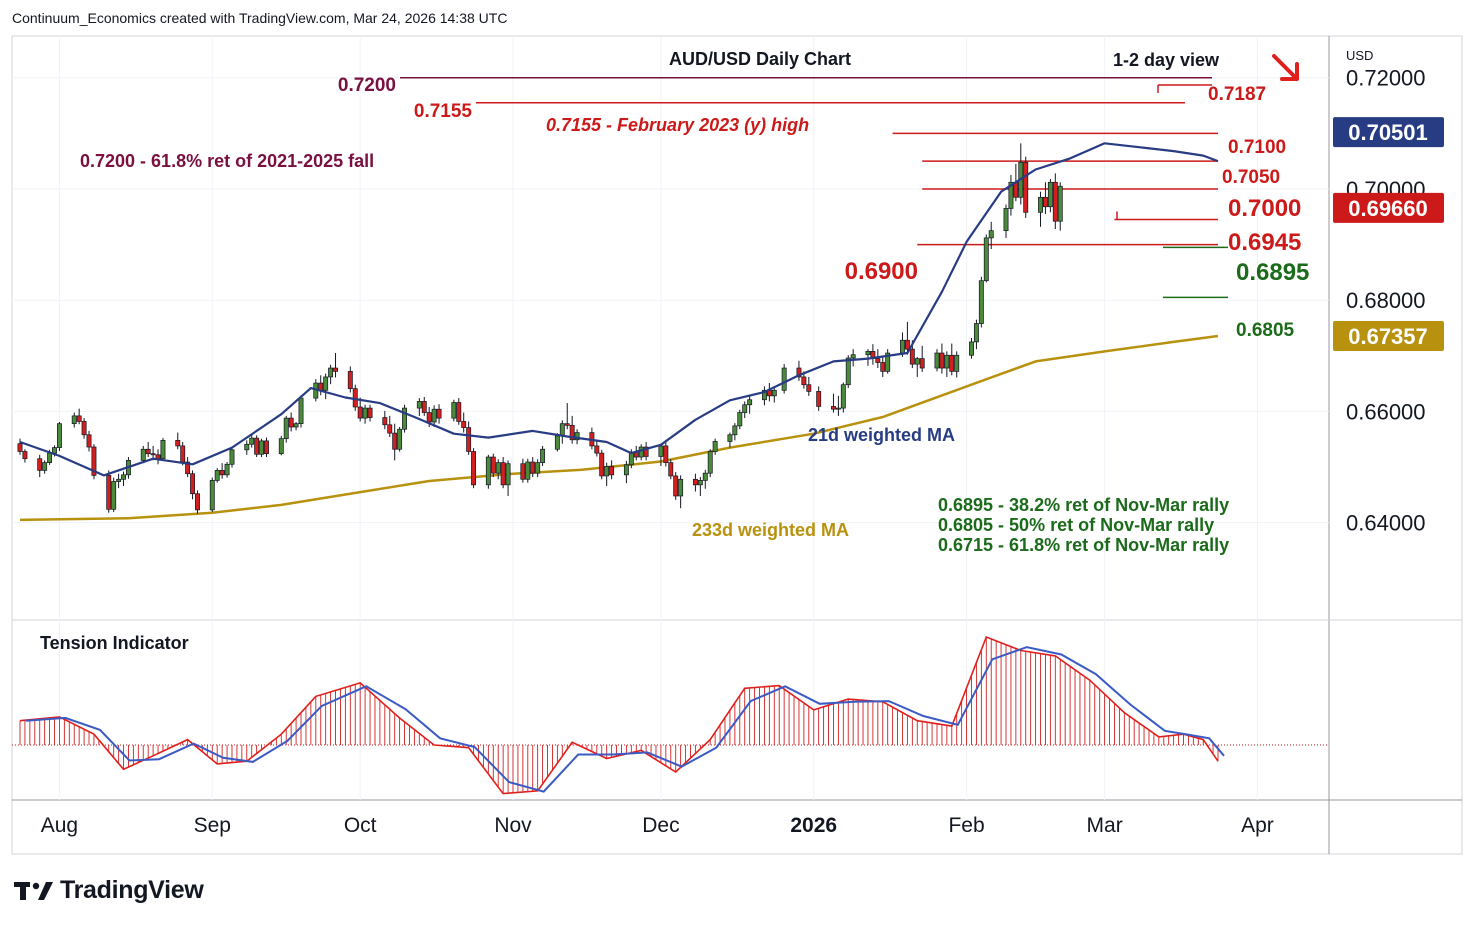  I want to click on price-badge-label: 0.70501, so click(1388, 132).